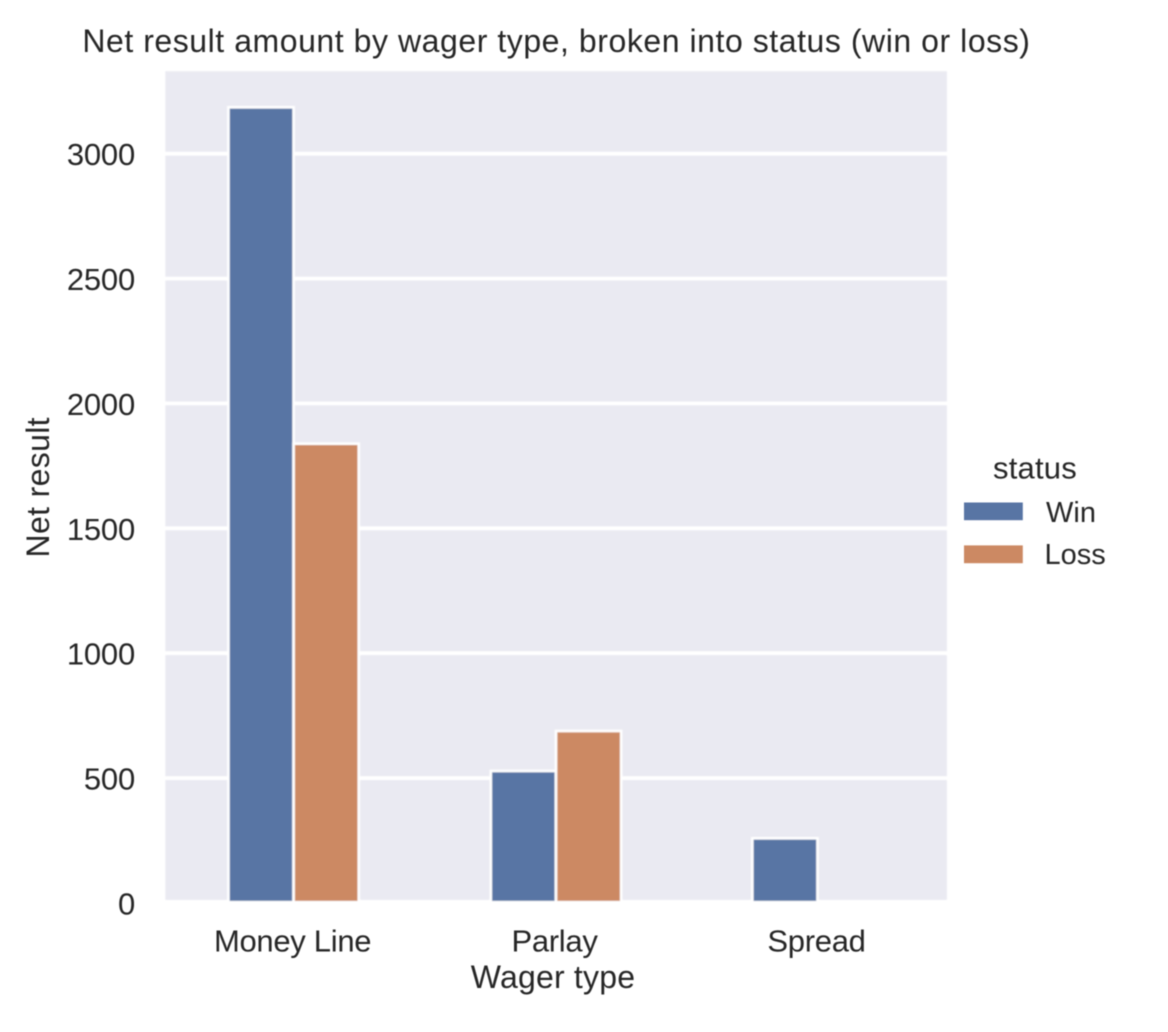 Image resolution: width=1168 pixels, height=1032 pixels. I want to click on svg-text: Spread, so click(816, 940).